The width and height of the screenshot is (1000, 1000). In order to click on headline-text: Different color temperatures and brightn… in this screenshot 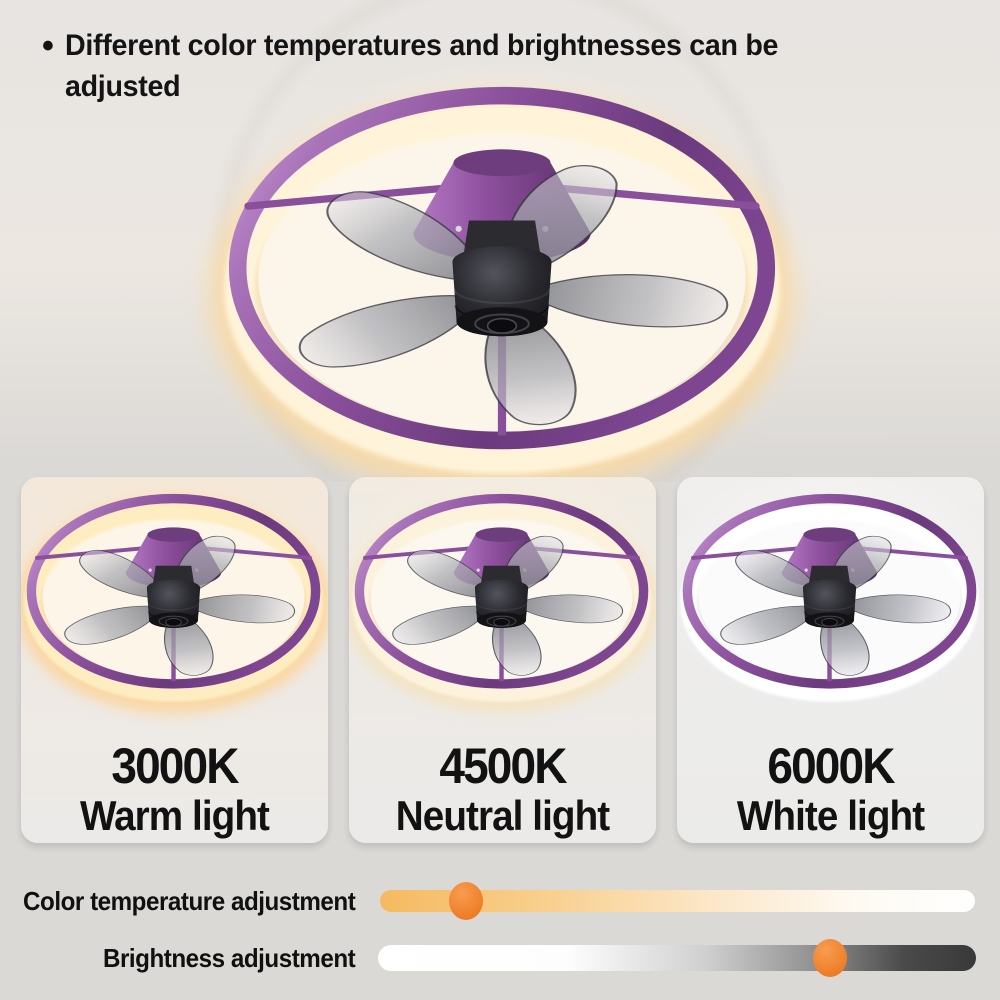, I will do `click(421, 66)`.